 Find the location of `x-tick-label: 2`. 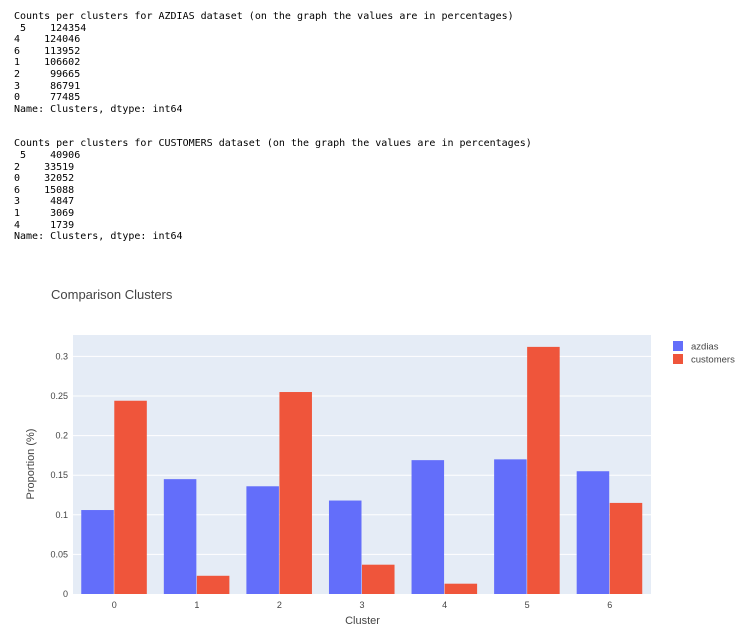

x-tick-label: 2 is located at coordinates (279, 605).